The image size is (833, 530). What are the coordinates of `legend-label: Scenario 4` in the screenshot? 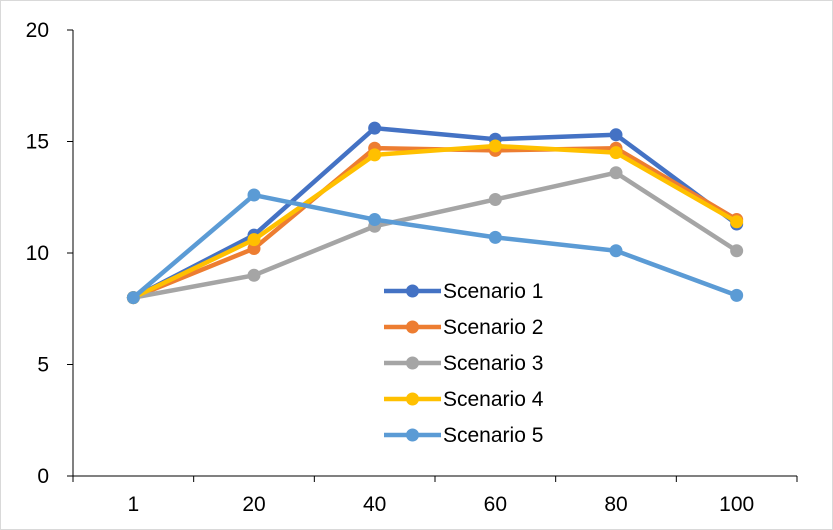 It's located at (493, 399).